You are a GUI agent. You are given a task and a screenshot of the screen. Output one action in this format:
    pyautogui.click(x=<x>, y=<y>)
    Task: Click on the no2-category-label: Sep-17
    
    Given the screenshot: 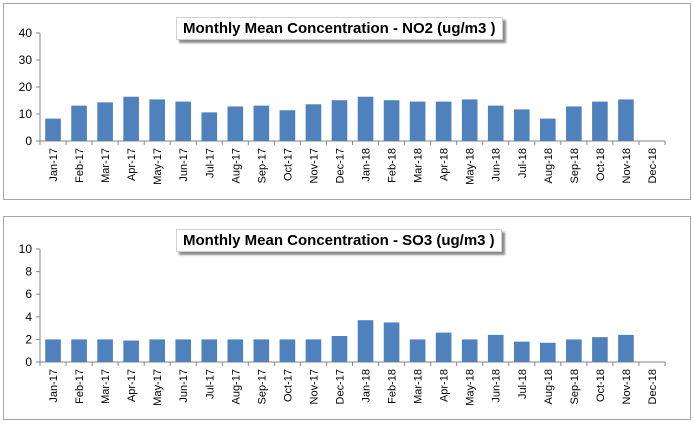 What is the action you would take?
    pyautogui.click(x=262, y=165)
    